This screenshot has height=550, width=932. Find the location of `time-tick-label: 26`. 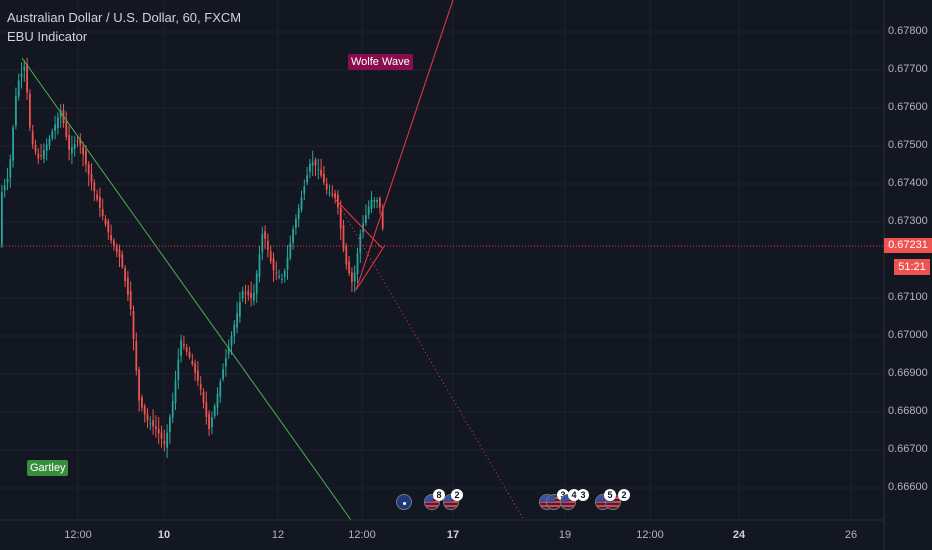

time-tick-label: 26 is located at coordinates (851, 535).